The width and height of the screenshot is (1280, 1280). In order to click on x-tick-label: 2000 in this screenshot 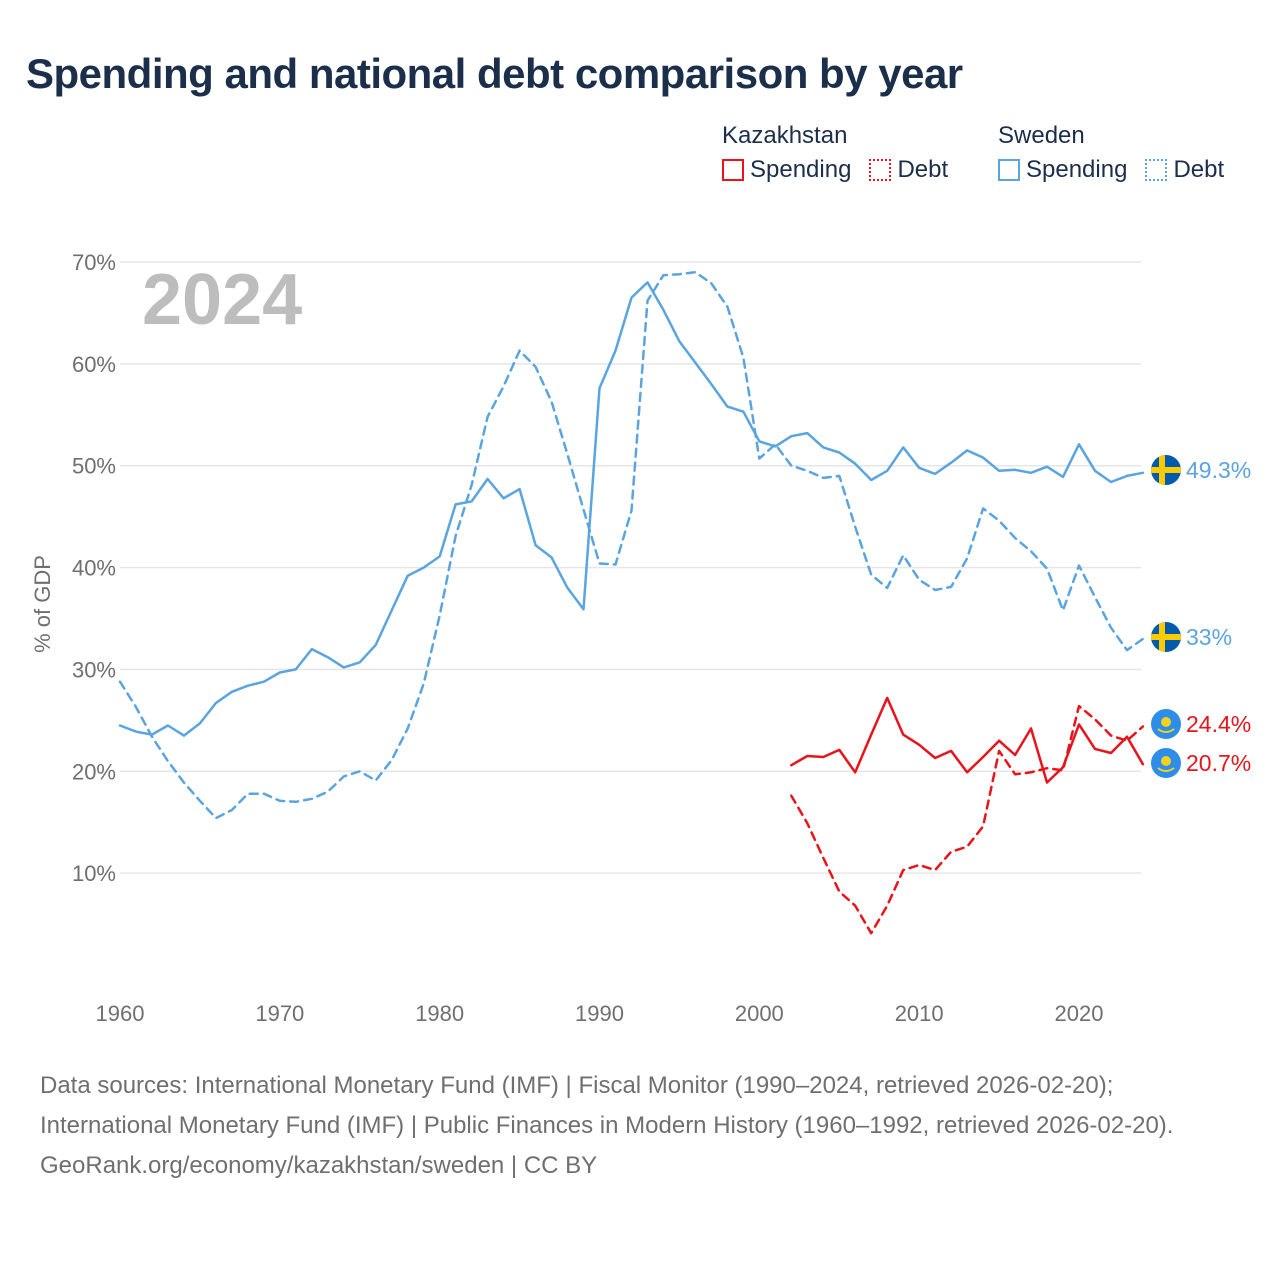, I will do `click(759, 1013)`.